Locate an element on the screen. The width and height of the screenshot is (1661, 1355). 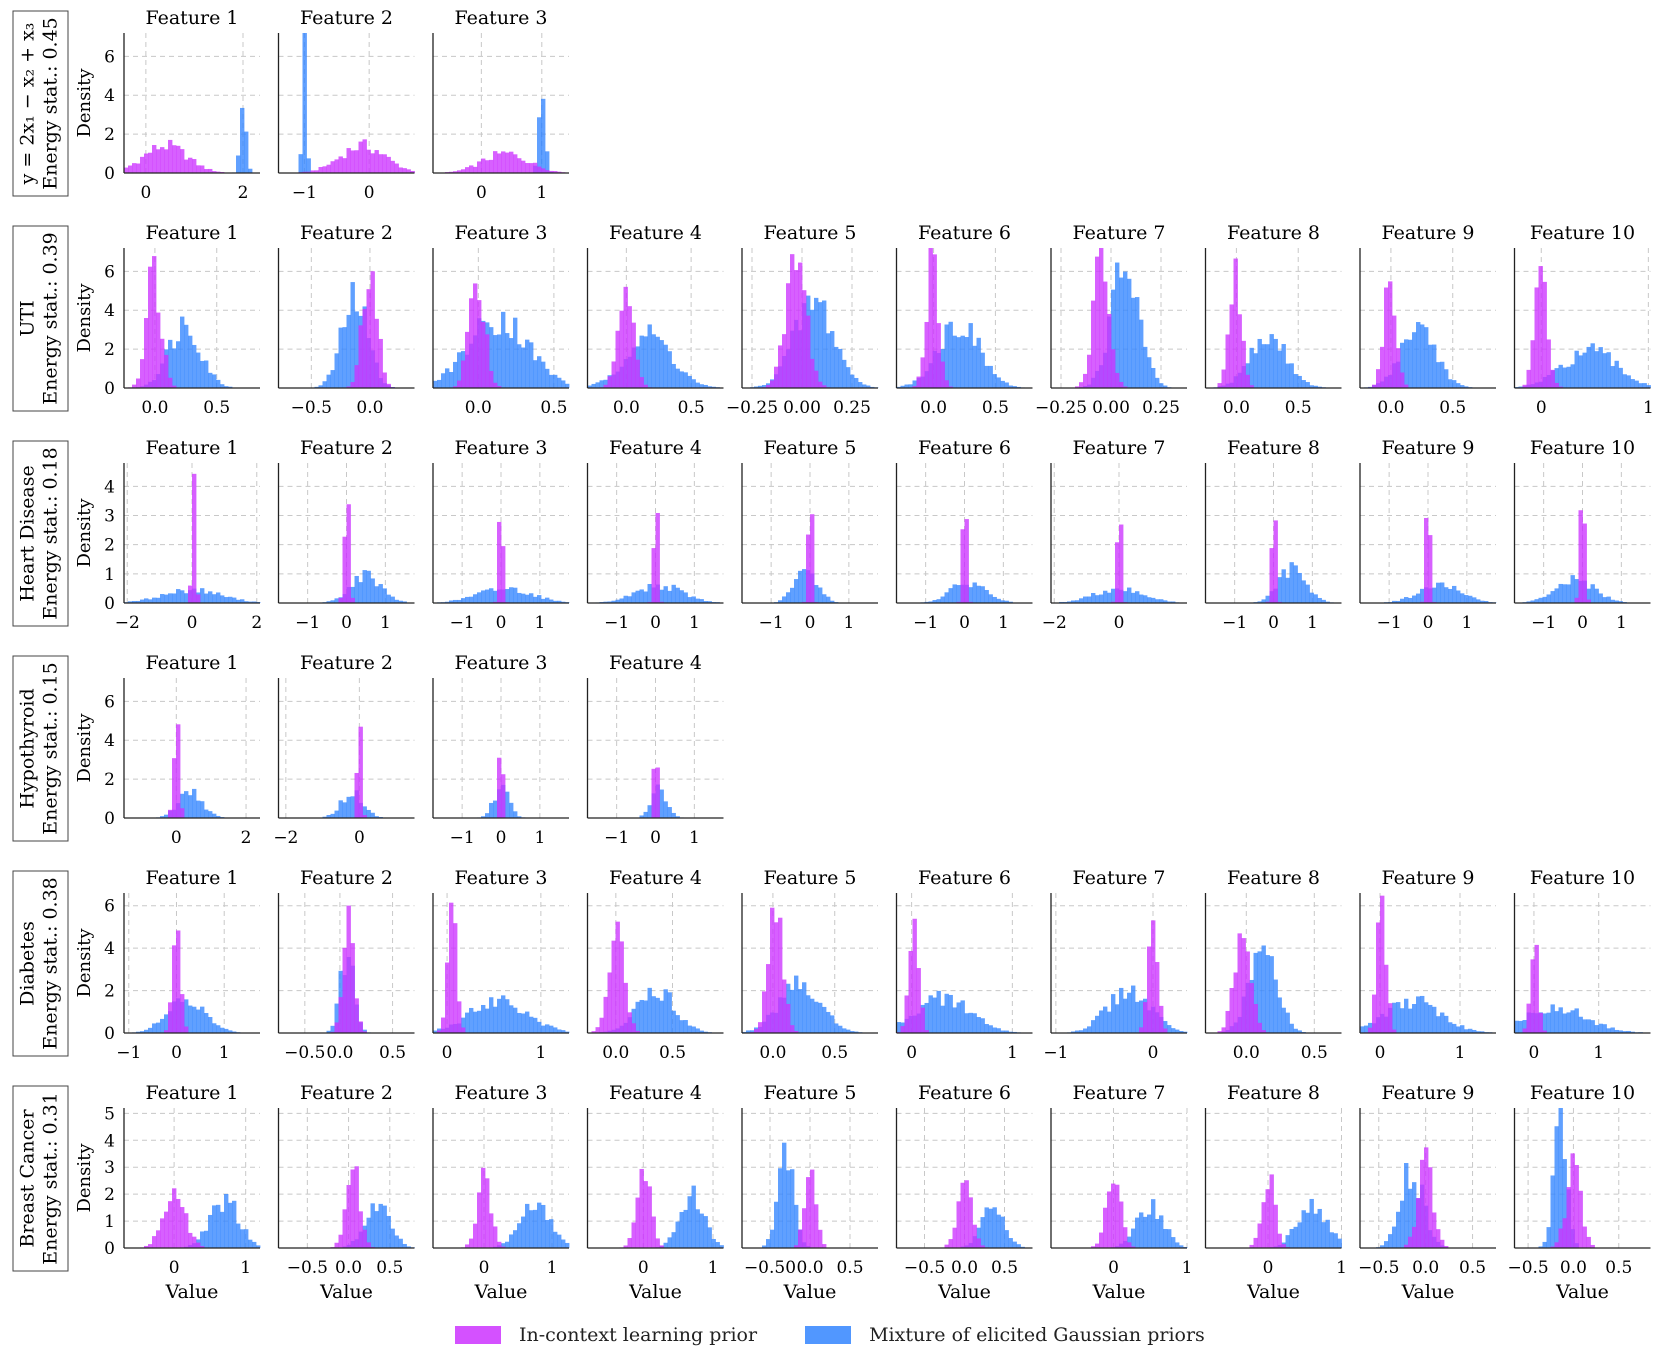
panel-diabetes-7: −1 0 Feature 7 is located at coordinates (1115, 965).